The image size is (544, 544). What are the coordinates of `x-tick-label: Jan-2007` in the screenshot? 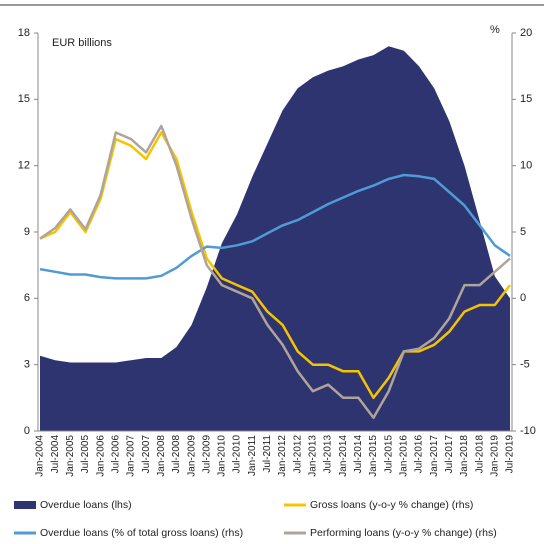 It's located at (131, 456).